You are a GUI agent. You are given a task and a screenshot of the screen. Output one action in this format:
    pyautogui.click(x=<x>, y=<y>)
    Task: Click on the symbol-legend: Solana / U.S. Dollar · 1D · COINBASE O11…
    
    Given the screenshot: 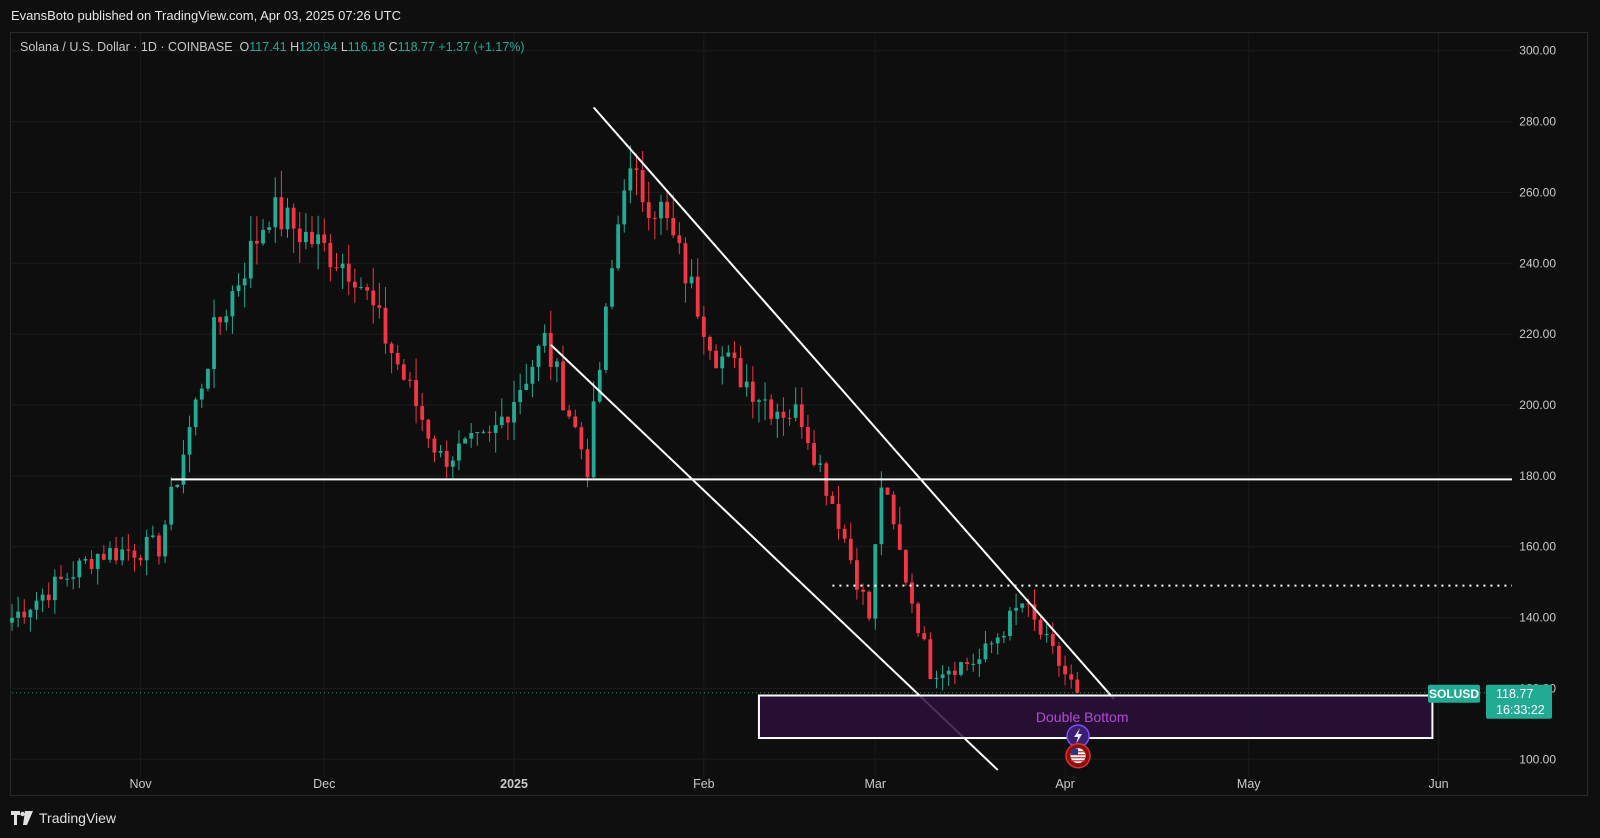 What is the action you would take?
    pyautogui.click(x=272, y=47)
    